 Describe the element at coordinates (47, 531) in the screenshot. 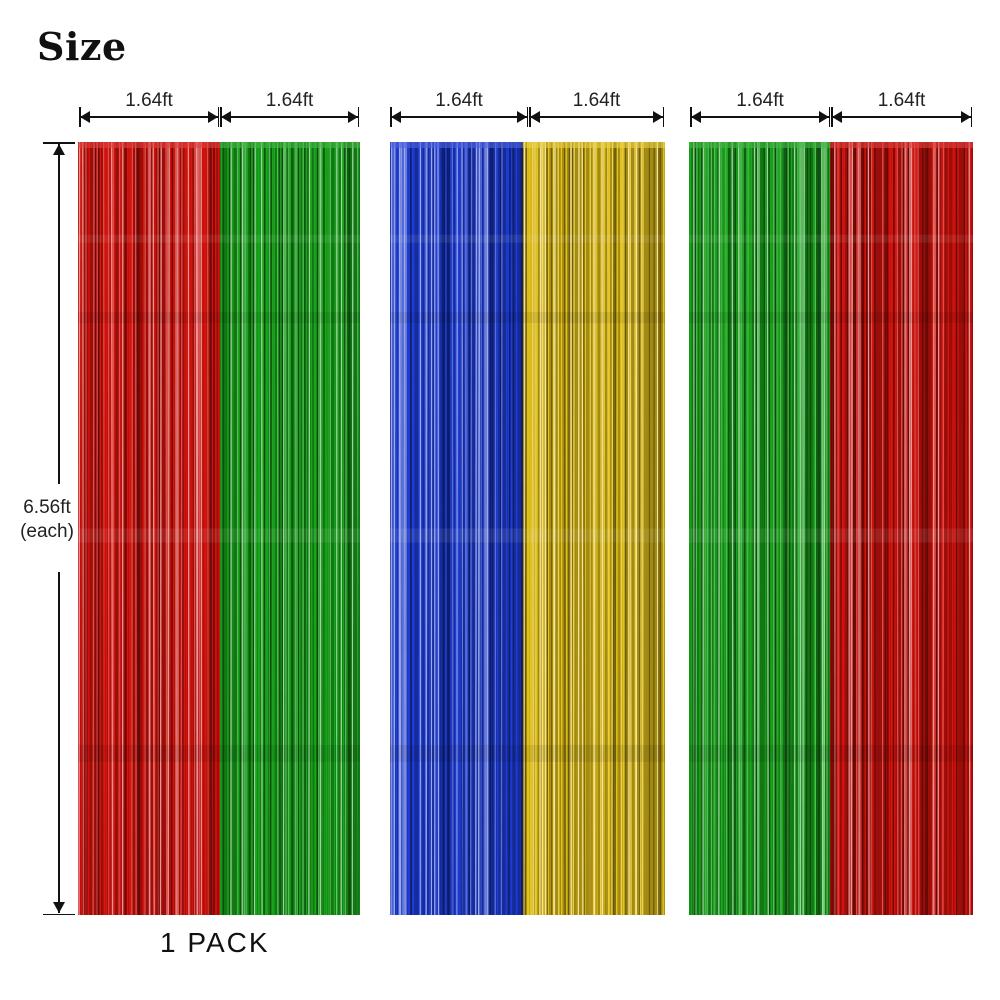

I see `height-note: (each)` at that location.